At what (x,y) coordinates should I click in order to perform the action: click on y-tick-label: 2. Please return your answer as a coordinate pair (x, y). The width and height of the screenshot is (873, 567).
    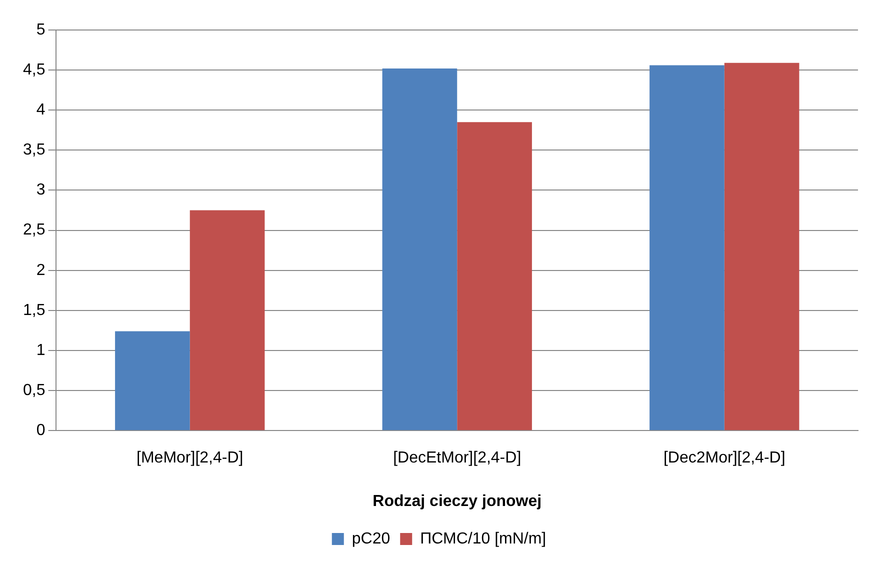
    Looking at the image, I should click on (41, 270).